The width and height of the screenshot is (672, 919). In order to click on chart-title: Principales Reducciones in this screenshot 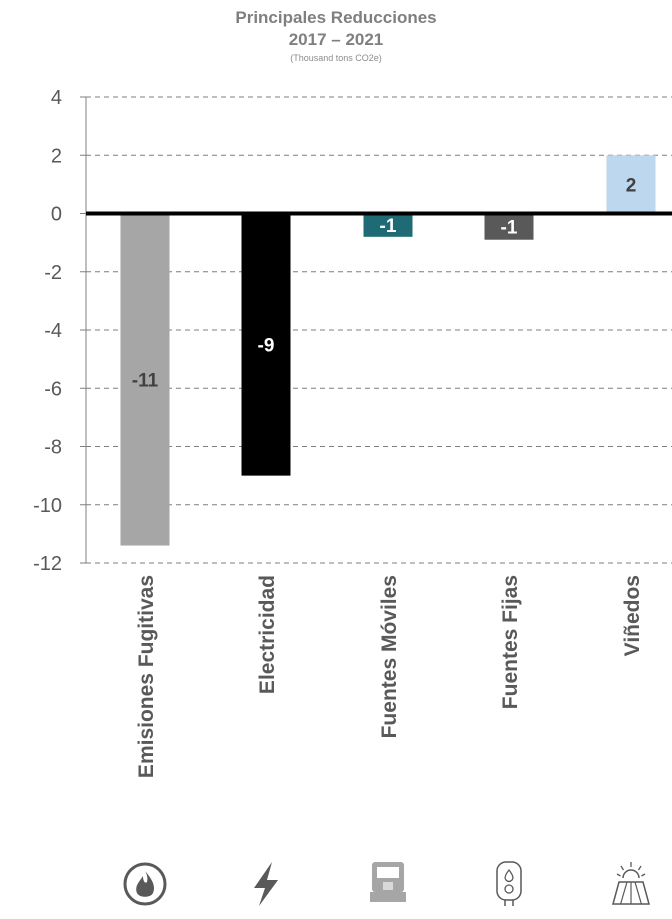, I will do `click(336, 17)`.